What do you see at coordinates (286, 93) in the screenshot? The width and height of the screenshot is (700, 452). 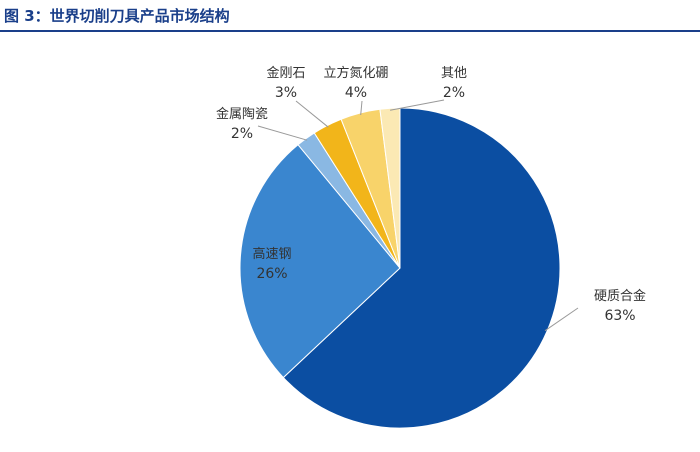 I see `slice-value-diamond: 3%` at bounding box center [286, 93].